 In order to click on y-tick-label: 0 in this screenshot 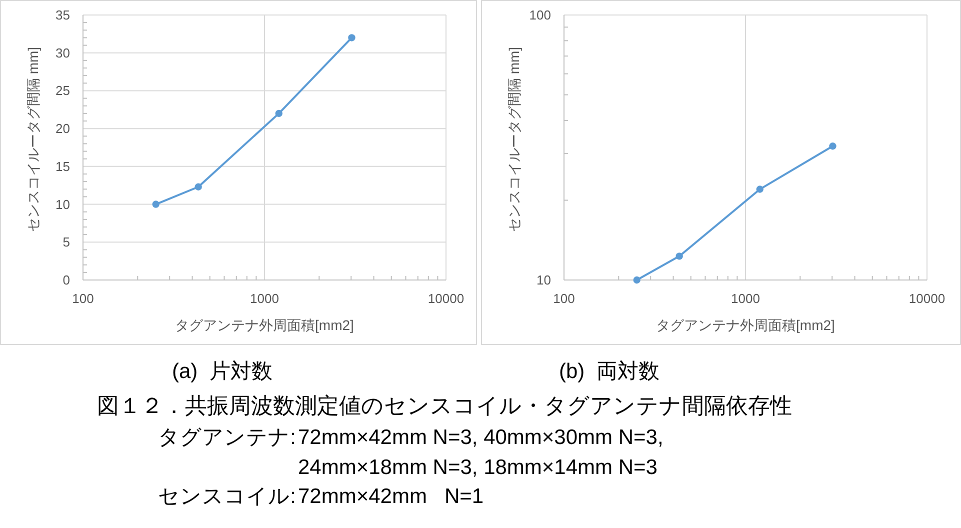, I will do `click(66, 280)`.